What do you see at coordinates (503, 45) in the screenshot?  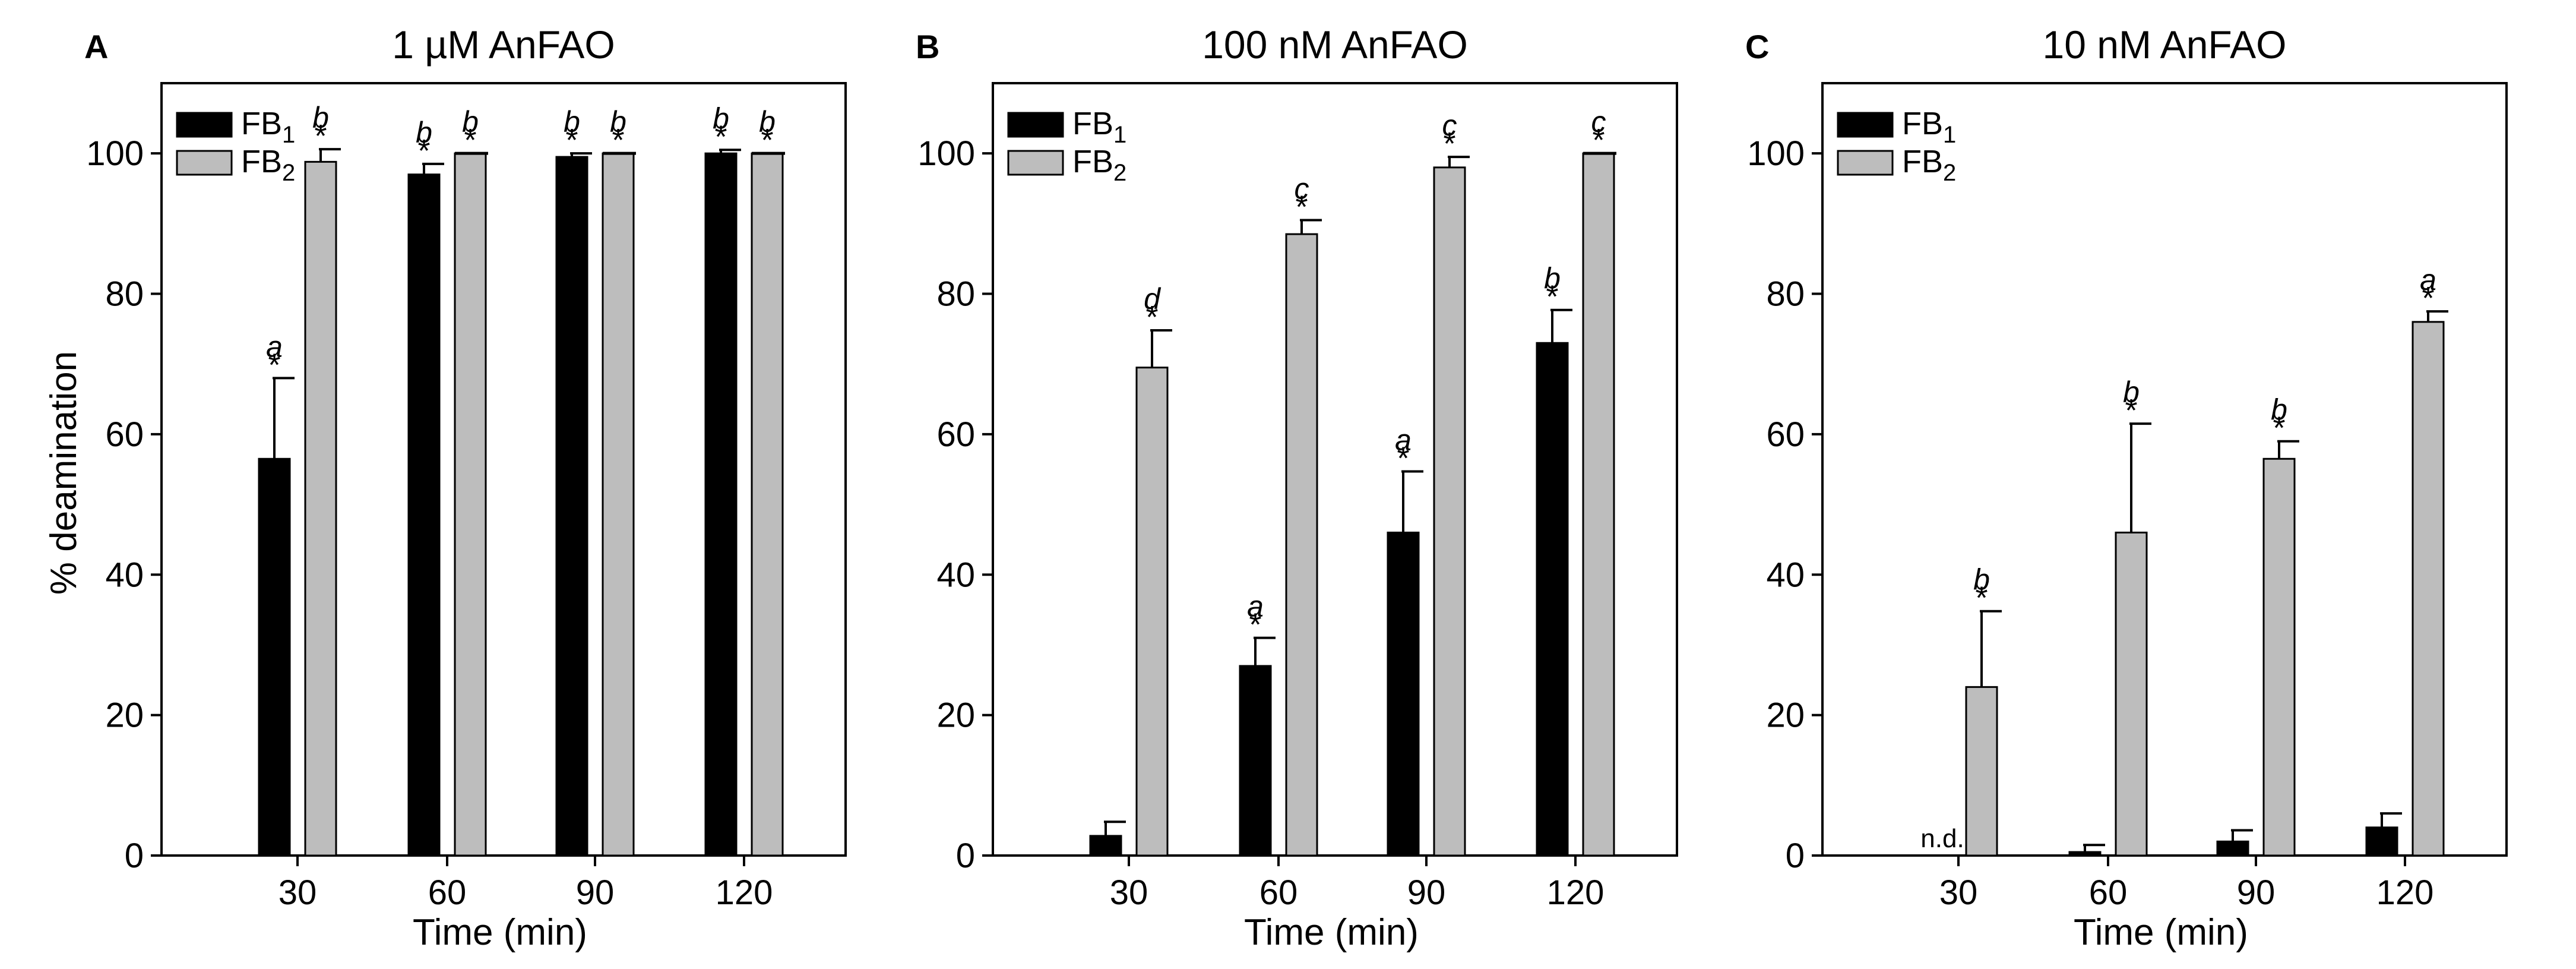 I see `panel-title: 1 µM AnFAO` at bounding box center [503, 45].